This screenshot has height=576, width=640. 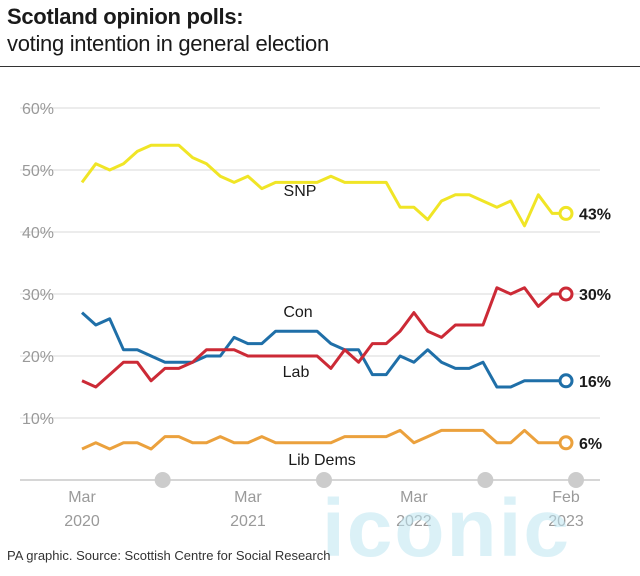 I want to click on watermark-logo: iconic, so click(x=446, y=528).